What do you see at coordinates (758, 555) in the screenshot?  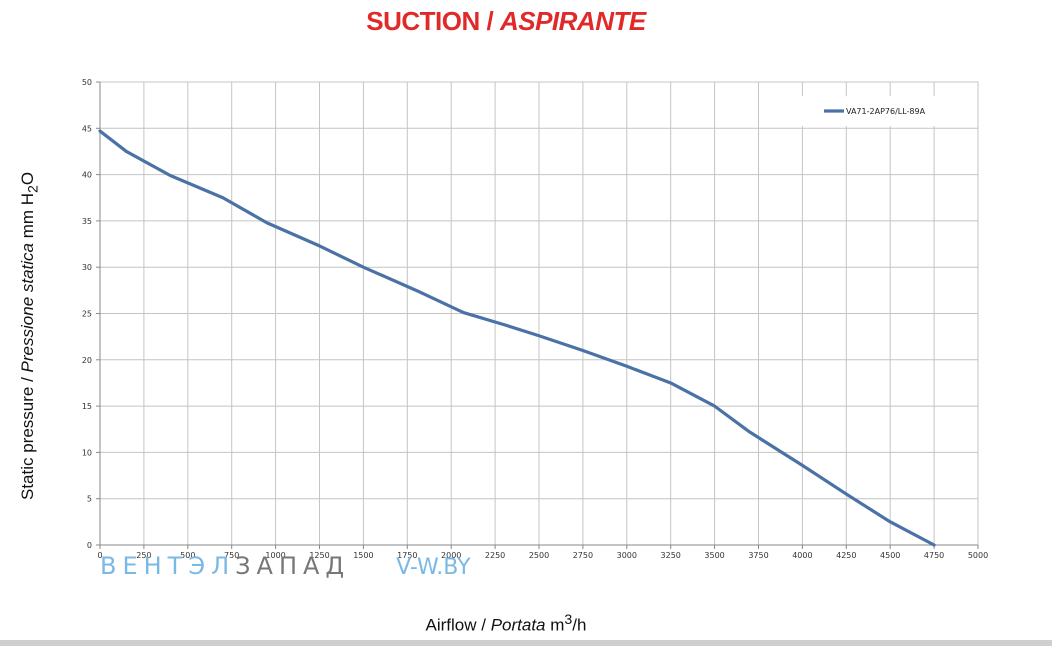 I see `x-tick-label: 3750` at bounding box center [758, 555].